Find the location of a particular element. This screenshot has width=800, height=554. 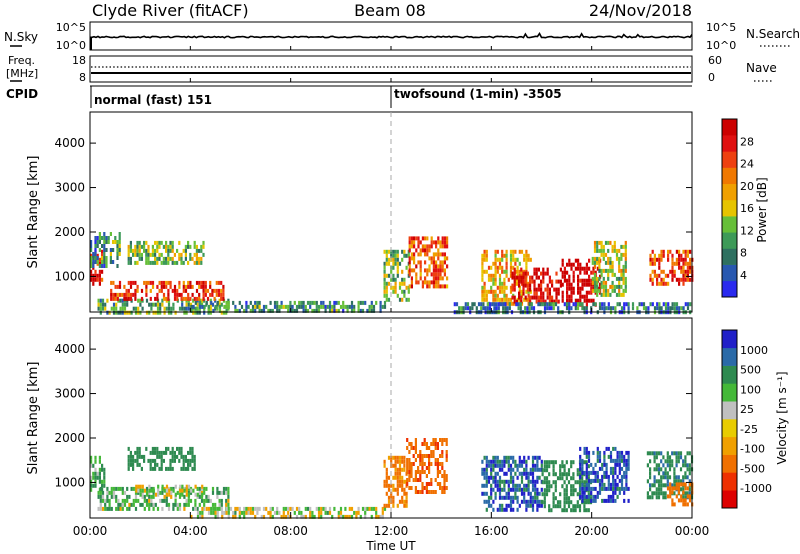

x-tick-label: 16:00 is located at coordinates (491, 531).